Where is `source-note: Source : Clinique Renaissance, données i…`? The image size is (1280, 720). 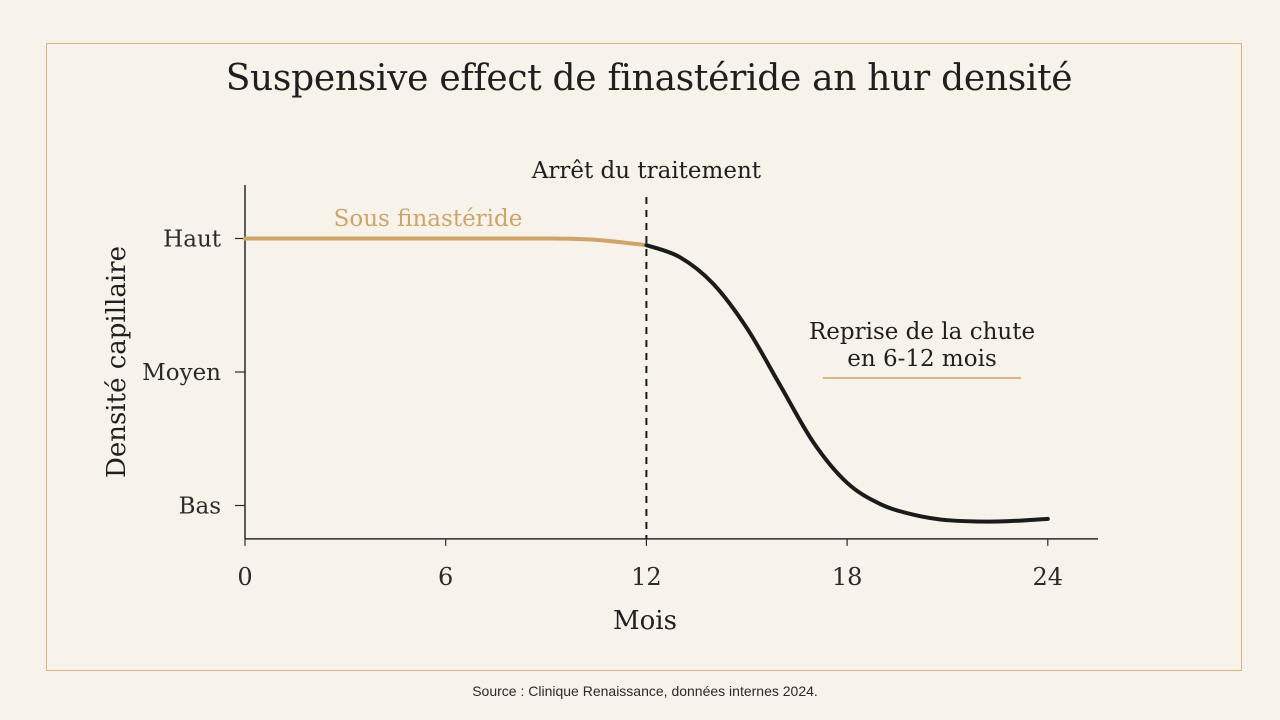 source-note: Source : Clinique Renaissance, données i… is located at coordinates (645, 691).